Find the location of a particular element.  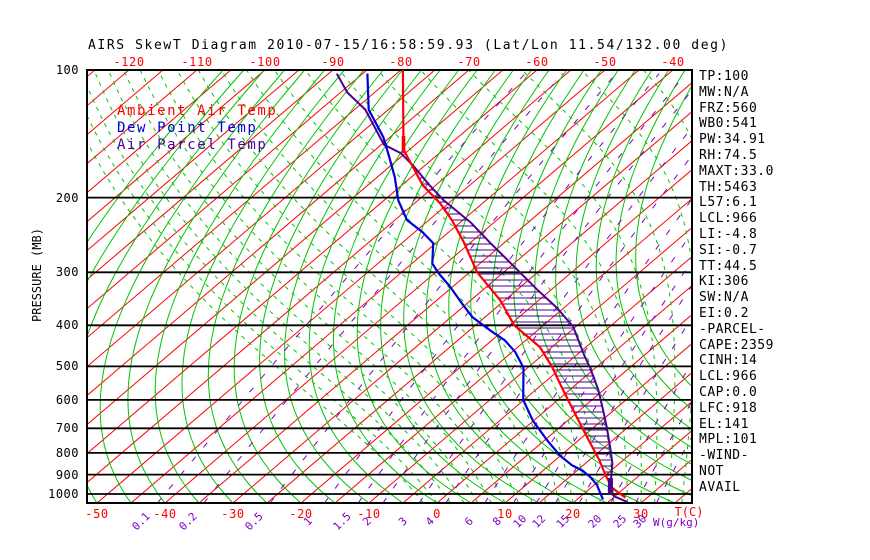

stat-line: MPL:101 is located at coordinates (728, 440).